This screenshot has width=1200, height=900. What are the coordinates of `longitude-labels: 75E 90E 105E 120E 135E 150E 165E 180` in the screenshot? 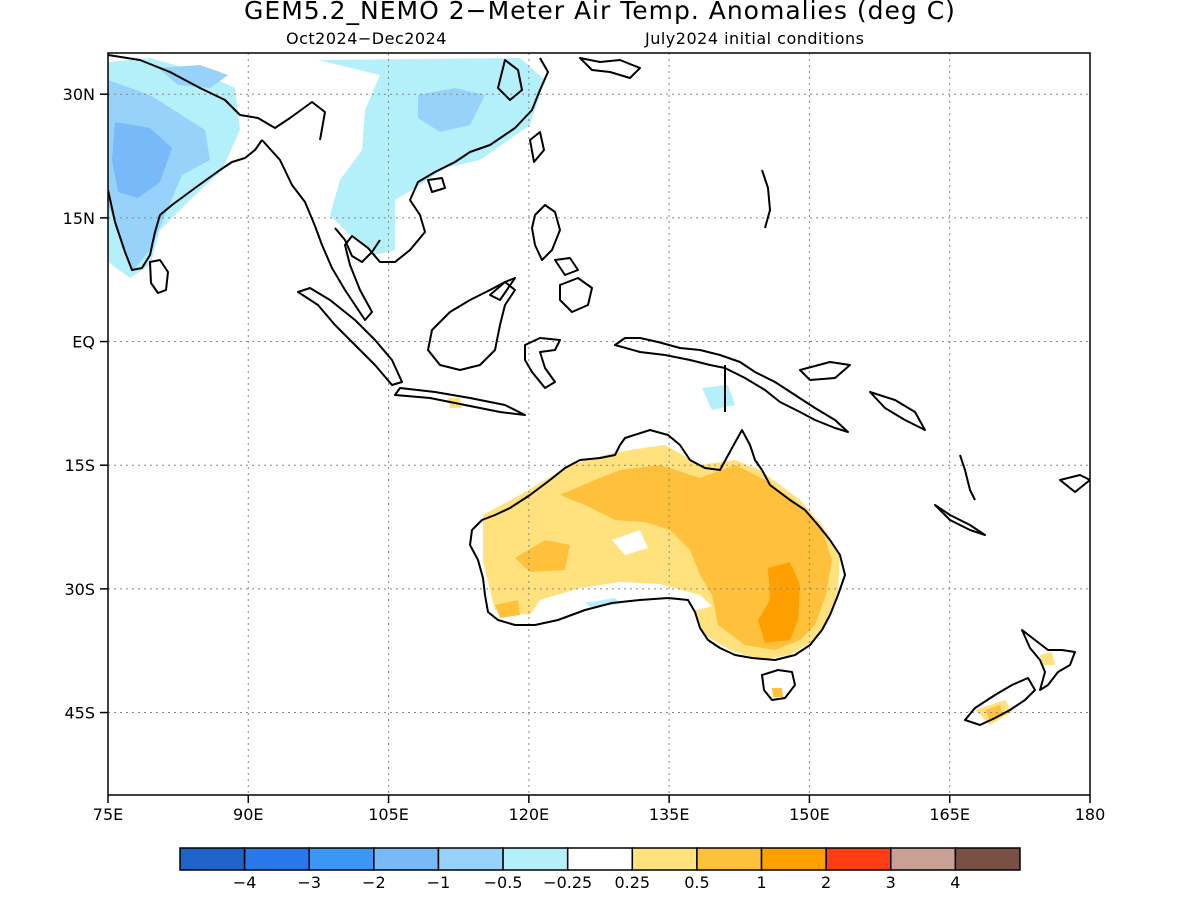 It's located at (599, 809).